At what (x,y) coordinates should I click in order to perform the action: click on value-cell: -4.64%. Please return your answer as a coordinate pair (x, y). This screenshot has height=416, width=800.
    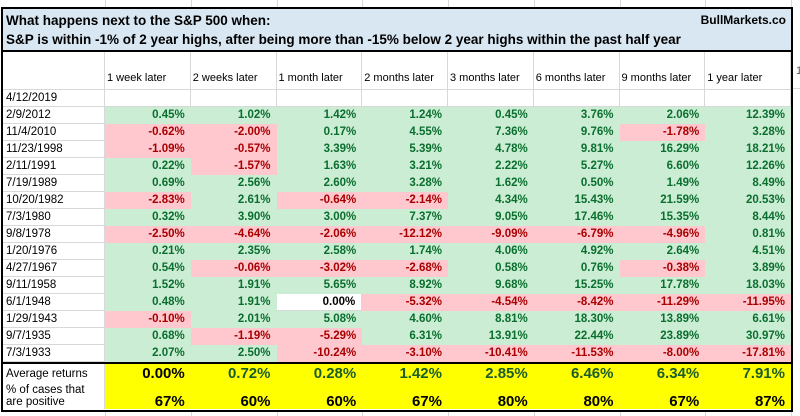
    Looking at the image, I should click on (233, 234).